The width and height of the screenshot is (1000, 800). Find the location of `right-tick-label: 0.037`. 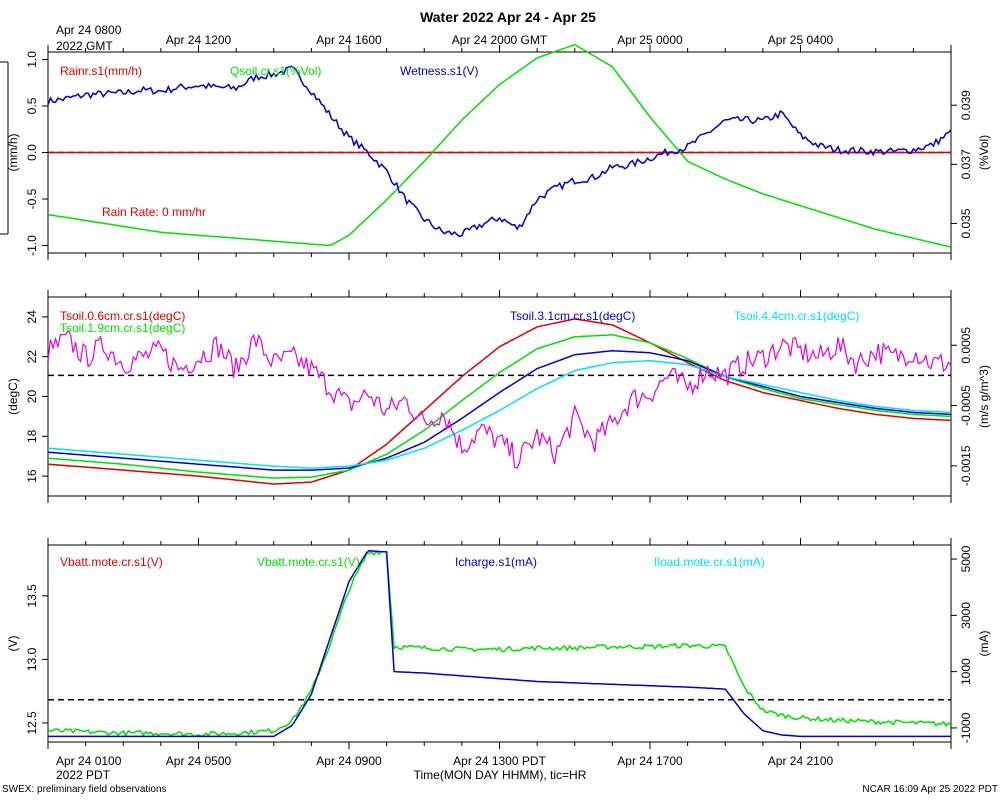

right-tick-label: 0.037 is located at coordinates (966, 164).